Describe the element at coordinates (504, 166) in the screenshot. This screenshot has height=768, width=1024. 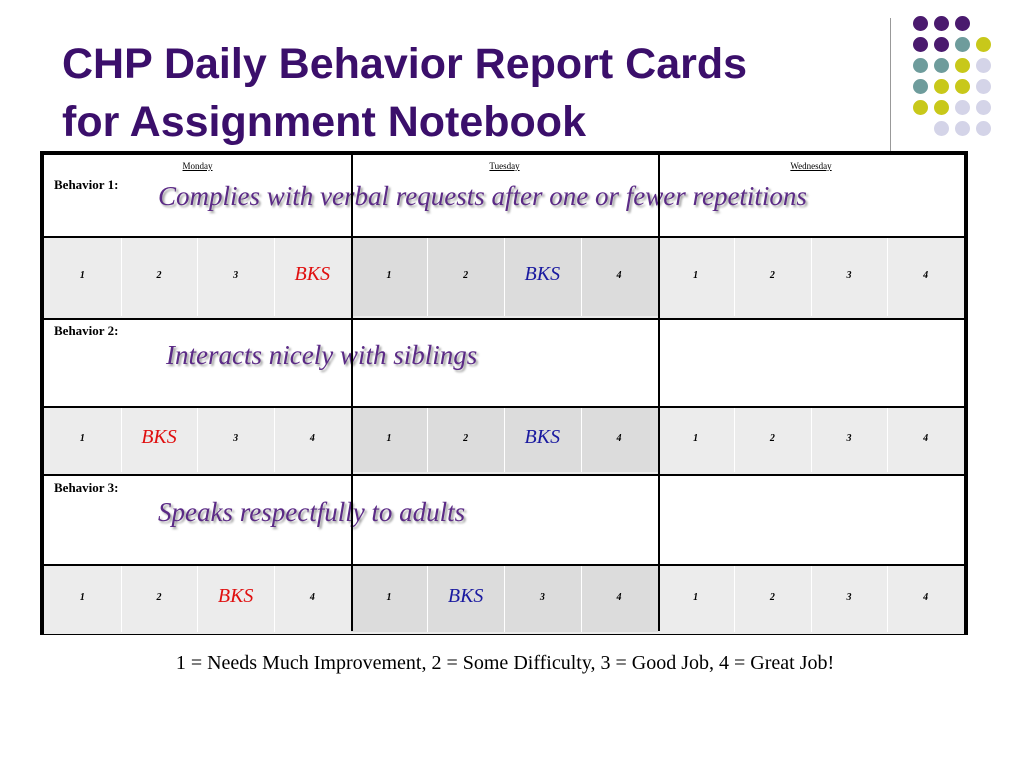
I see `day-header: Tuesday` at that location.